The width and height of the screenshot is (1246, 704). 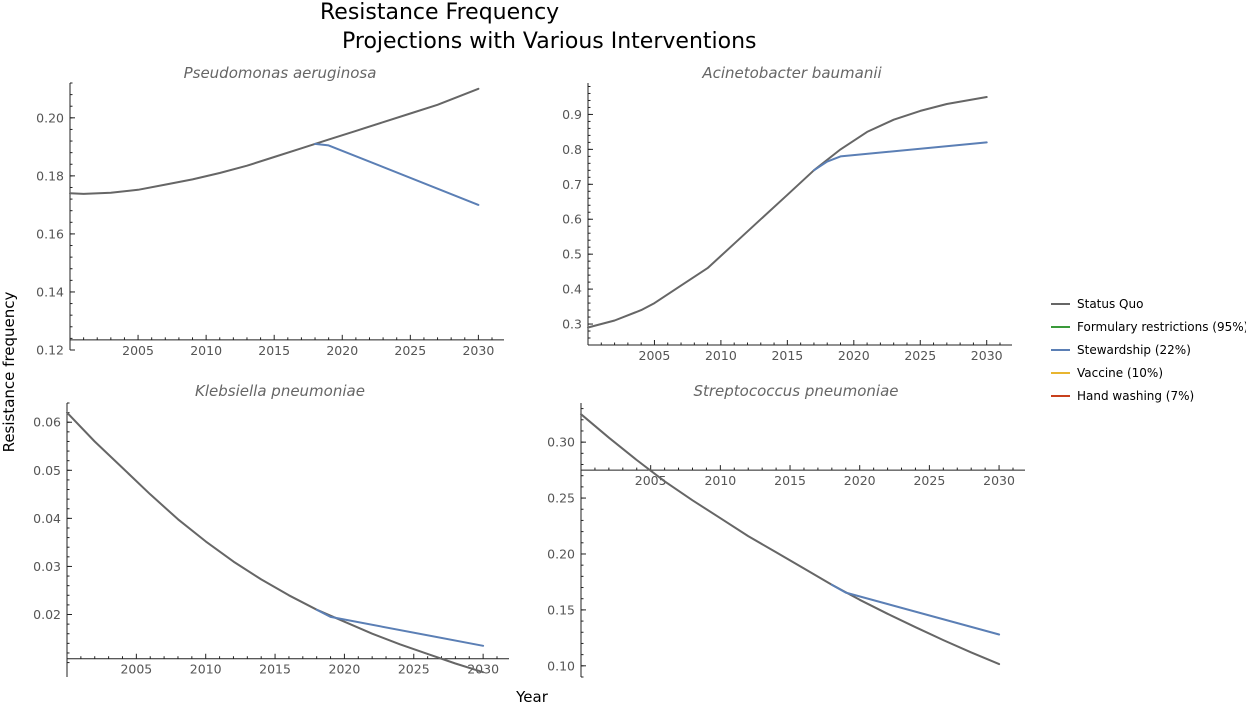 I want to click on y-tick-label: 0.6, so click(x=572, y=219).